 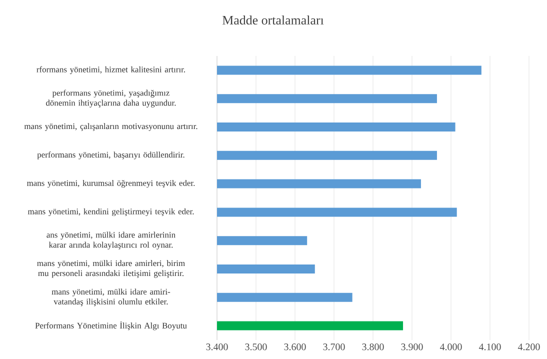 I want to click on x-tick-label: 3.400, so click(x=217, y=347).